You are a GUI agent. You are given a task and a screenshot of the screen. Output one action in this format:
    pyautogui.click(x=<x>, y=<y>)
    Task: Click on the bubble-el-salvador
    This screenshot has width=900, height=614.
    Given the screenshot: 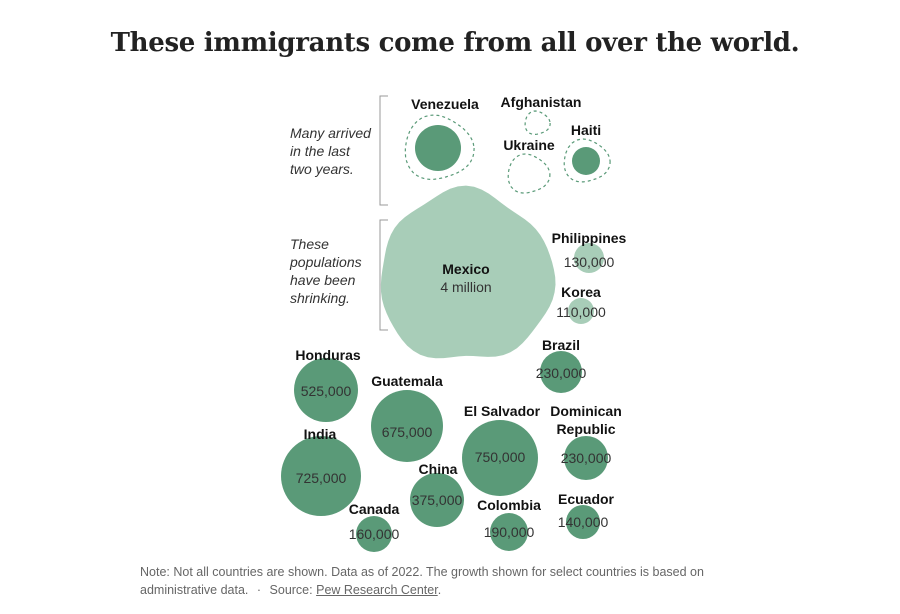 What is the action you would take?
    pyautogui.click(x=500, y=458)
    